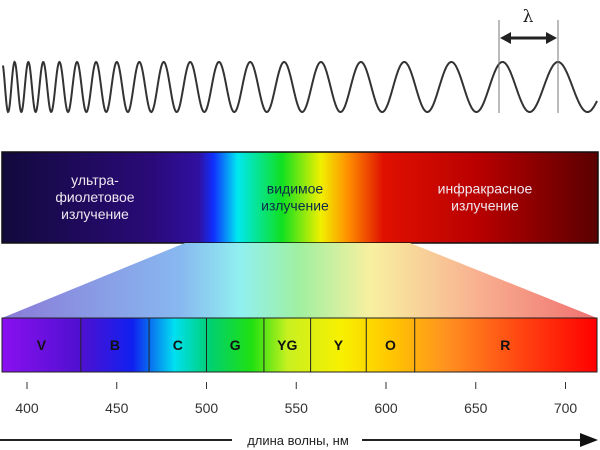  Describe the element at coordinates (235, 345) in the screenshot. I see `band-label: G` at that location.